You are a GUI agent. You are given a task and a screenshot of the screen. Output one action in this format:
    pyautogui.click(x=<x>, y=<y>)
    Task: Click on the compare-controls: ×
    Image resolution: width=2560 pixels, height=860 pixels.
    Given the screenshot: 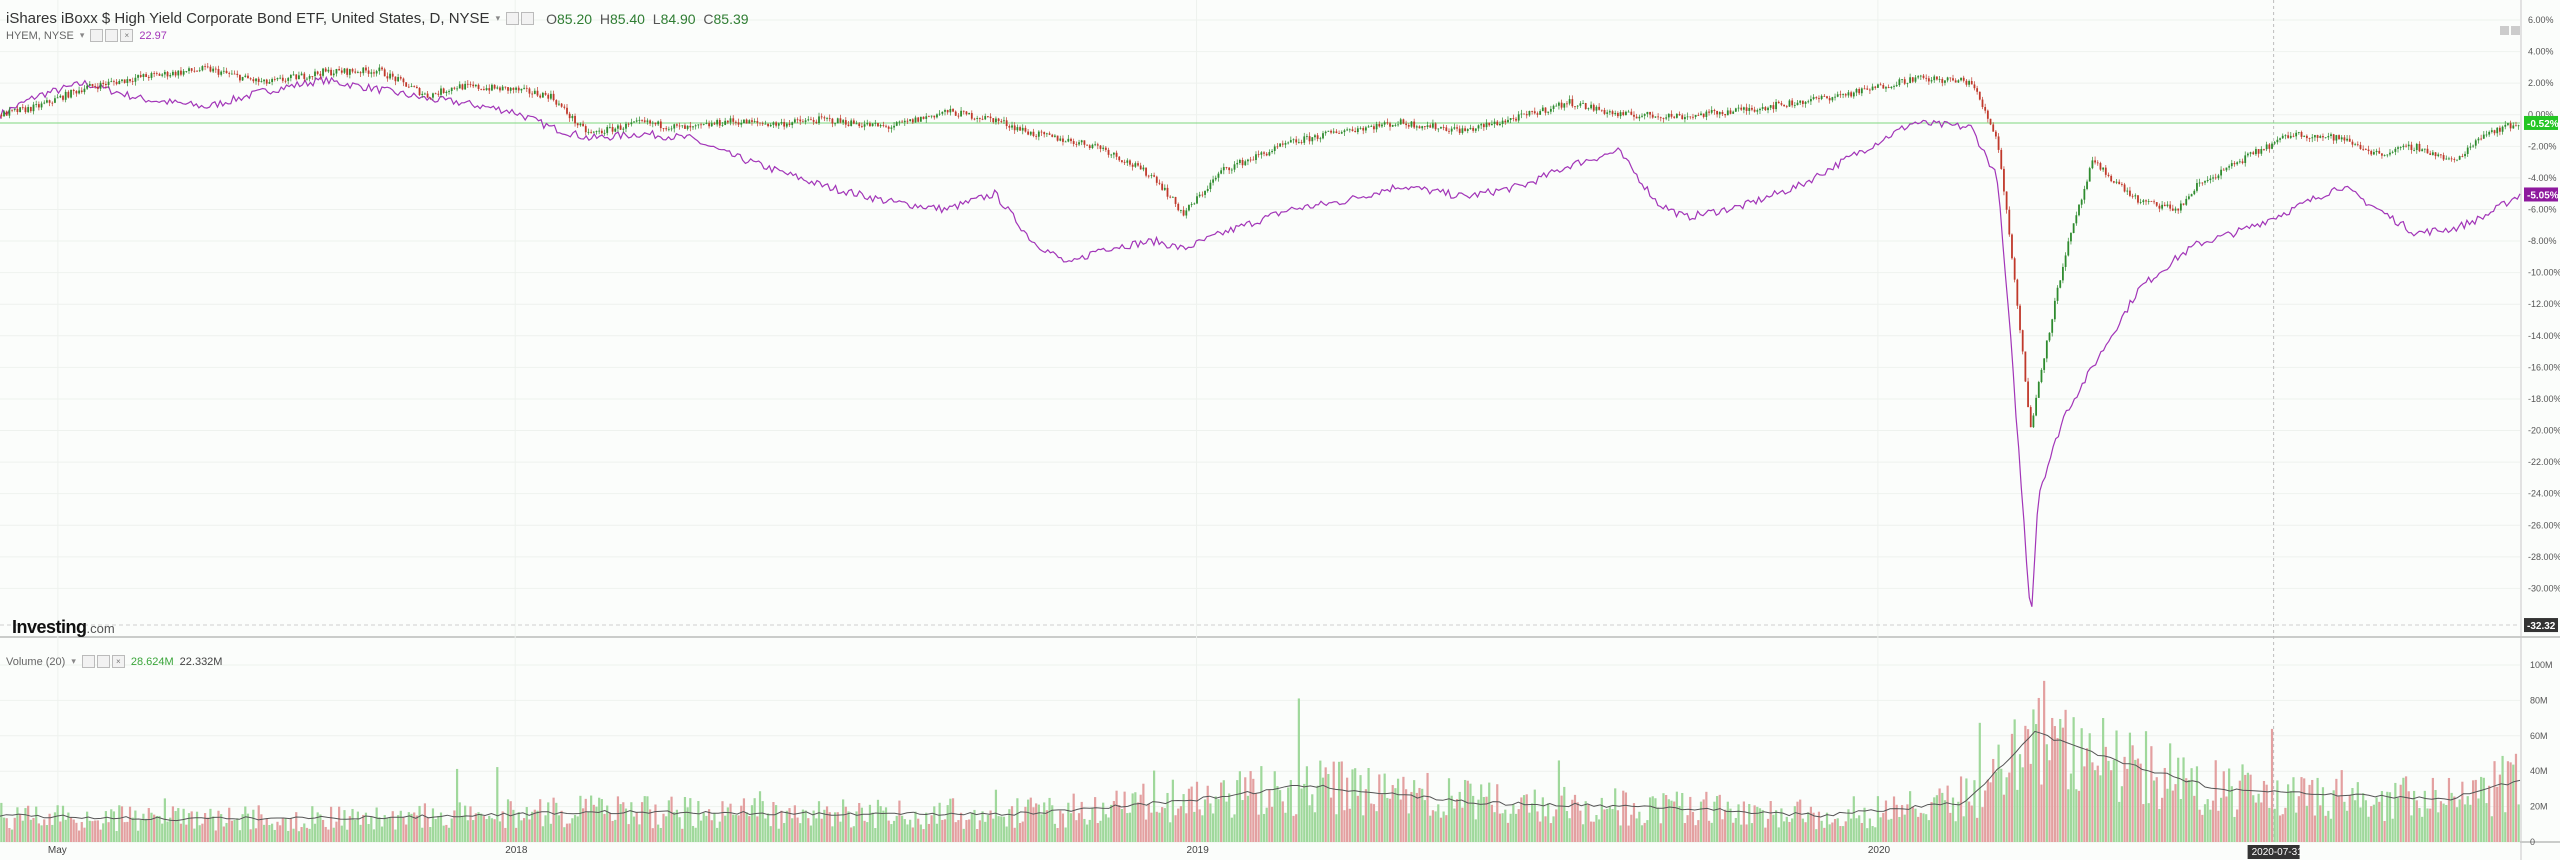 What is the action you would take?
    pyautogui.click(x=112, y=35)
    